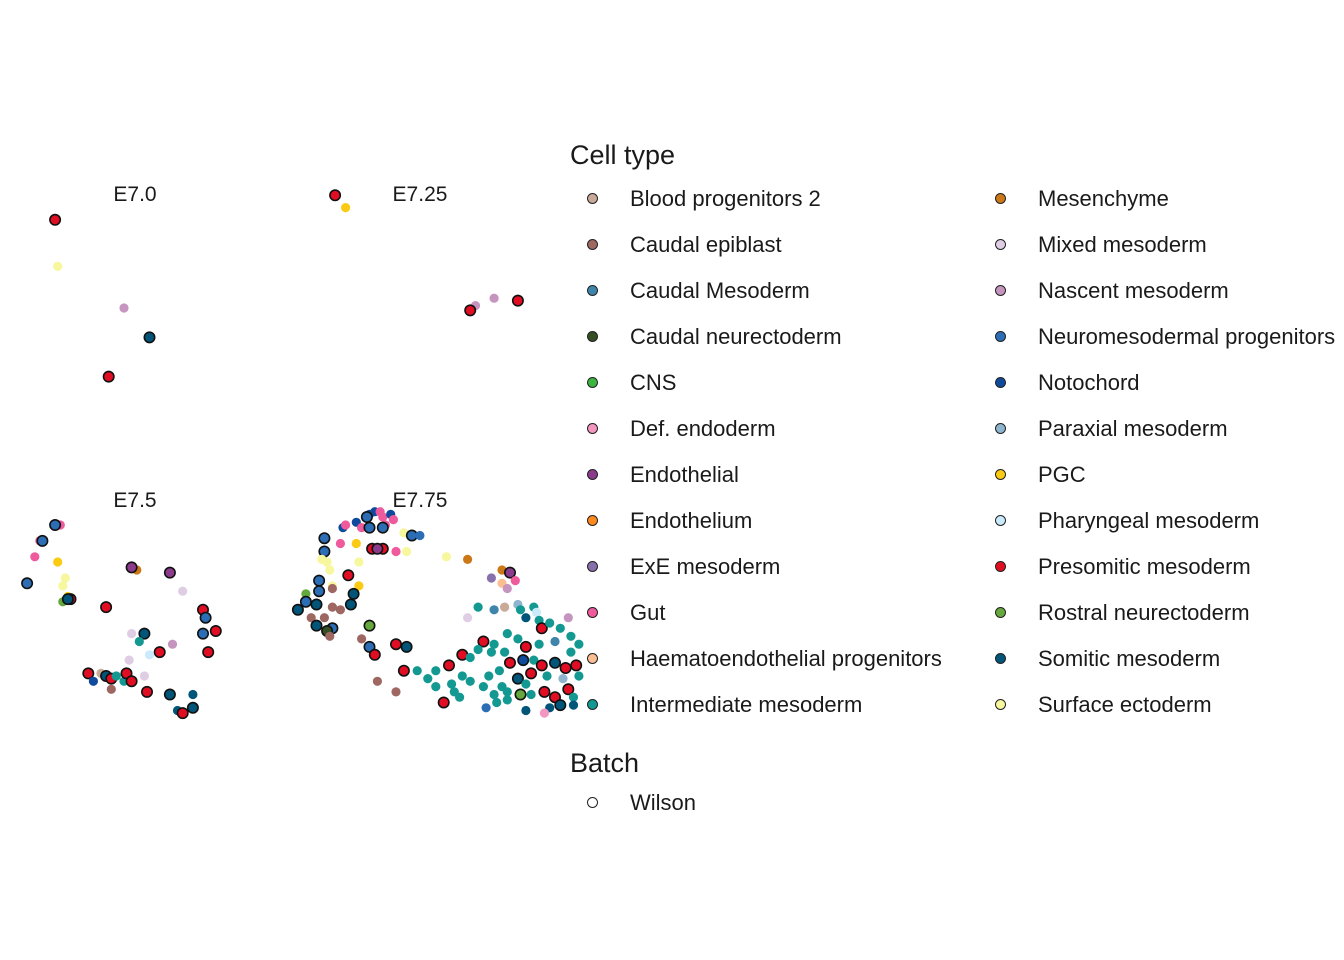 The image size is (1344, 960). I want to click on legend-label: Endothelium, so click(691, 520).